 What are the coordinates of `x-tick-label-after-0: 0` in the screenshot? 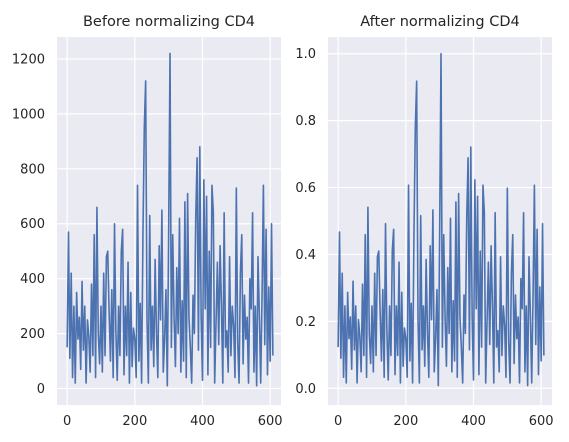 It's located at (338, 421).